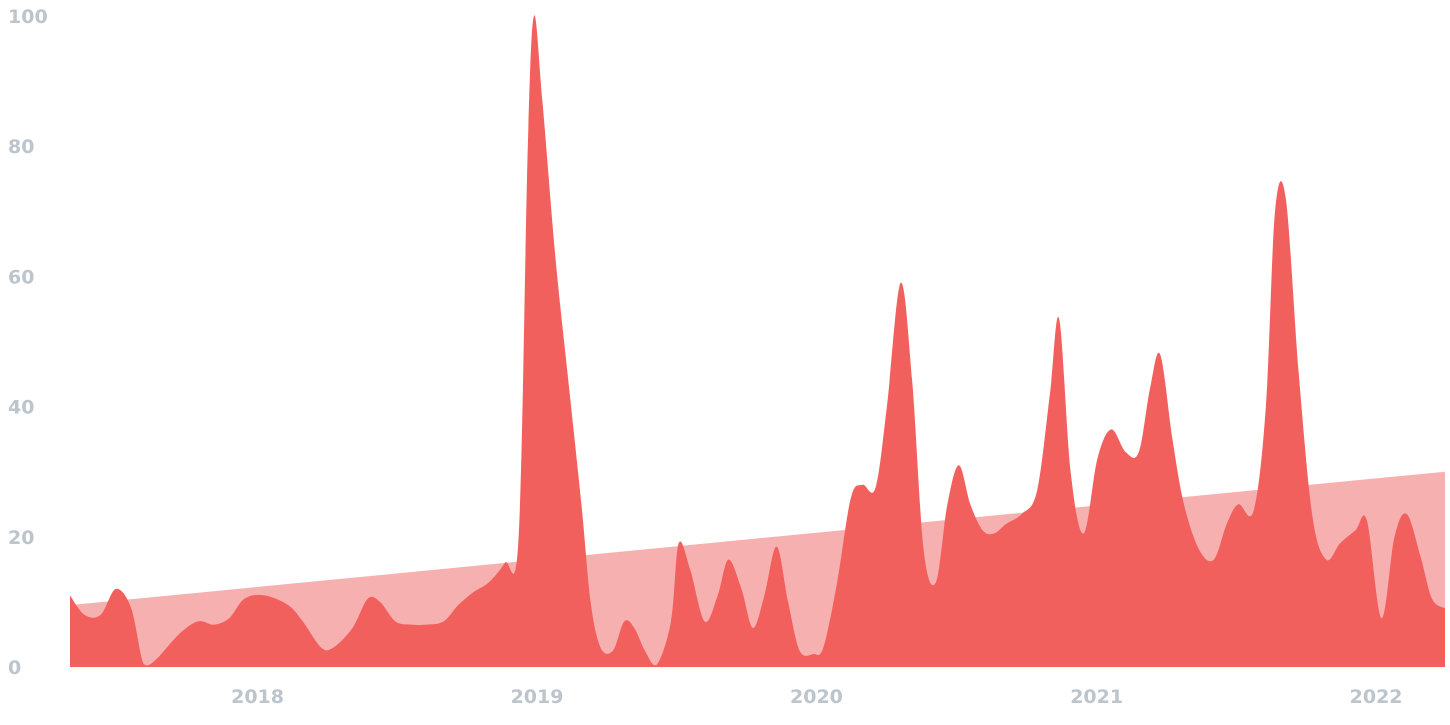 The height and width of the screenshot is (725, 1450). Describe the element at coordinates (1376, 697) in the screenshot. I see `x-tick-label: 2022` at that location.